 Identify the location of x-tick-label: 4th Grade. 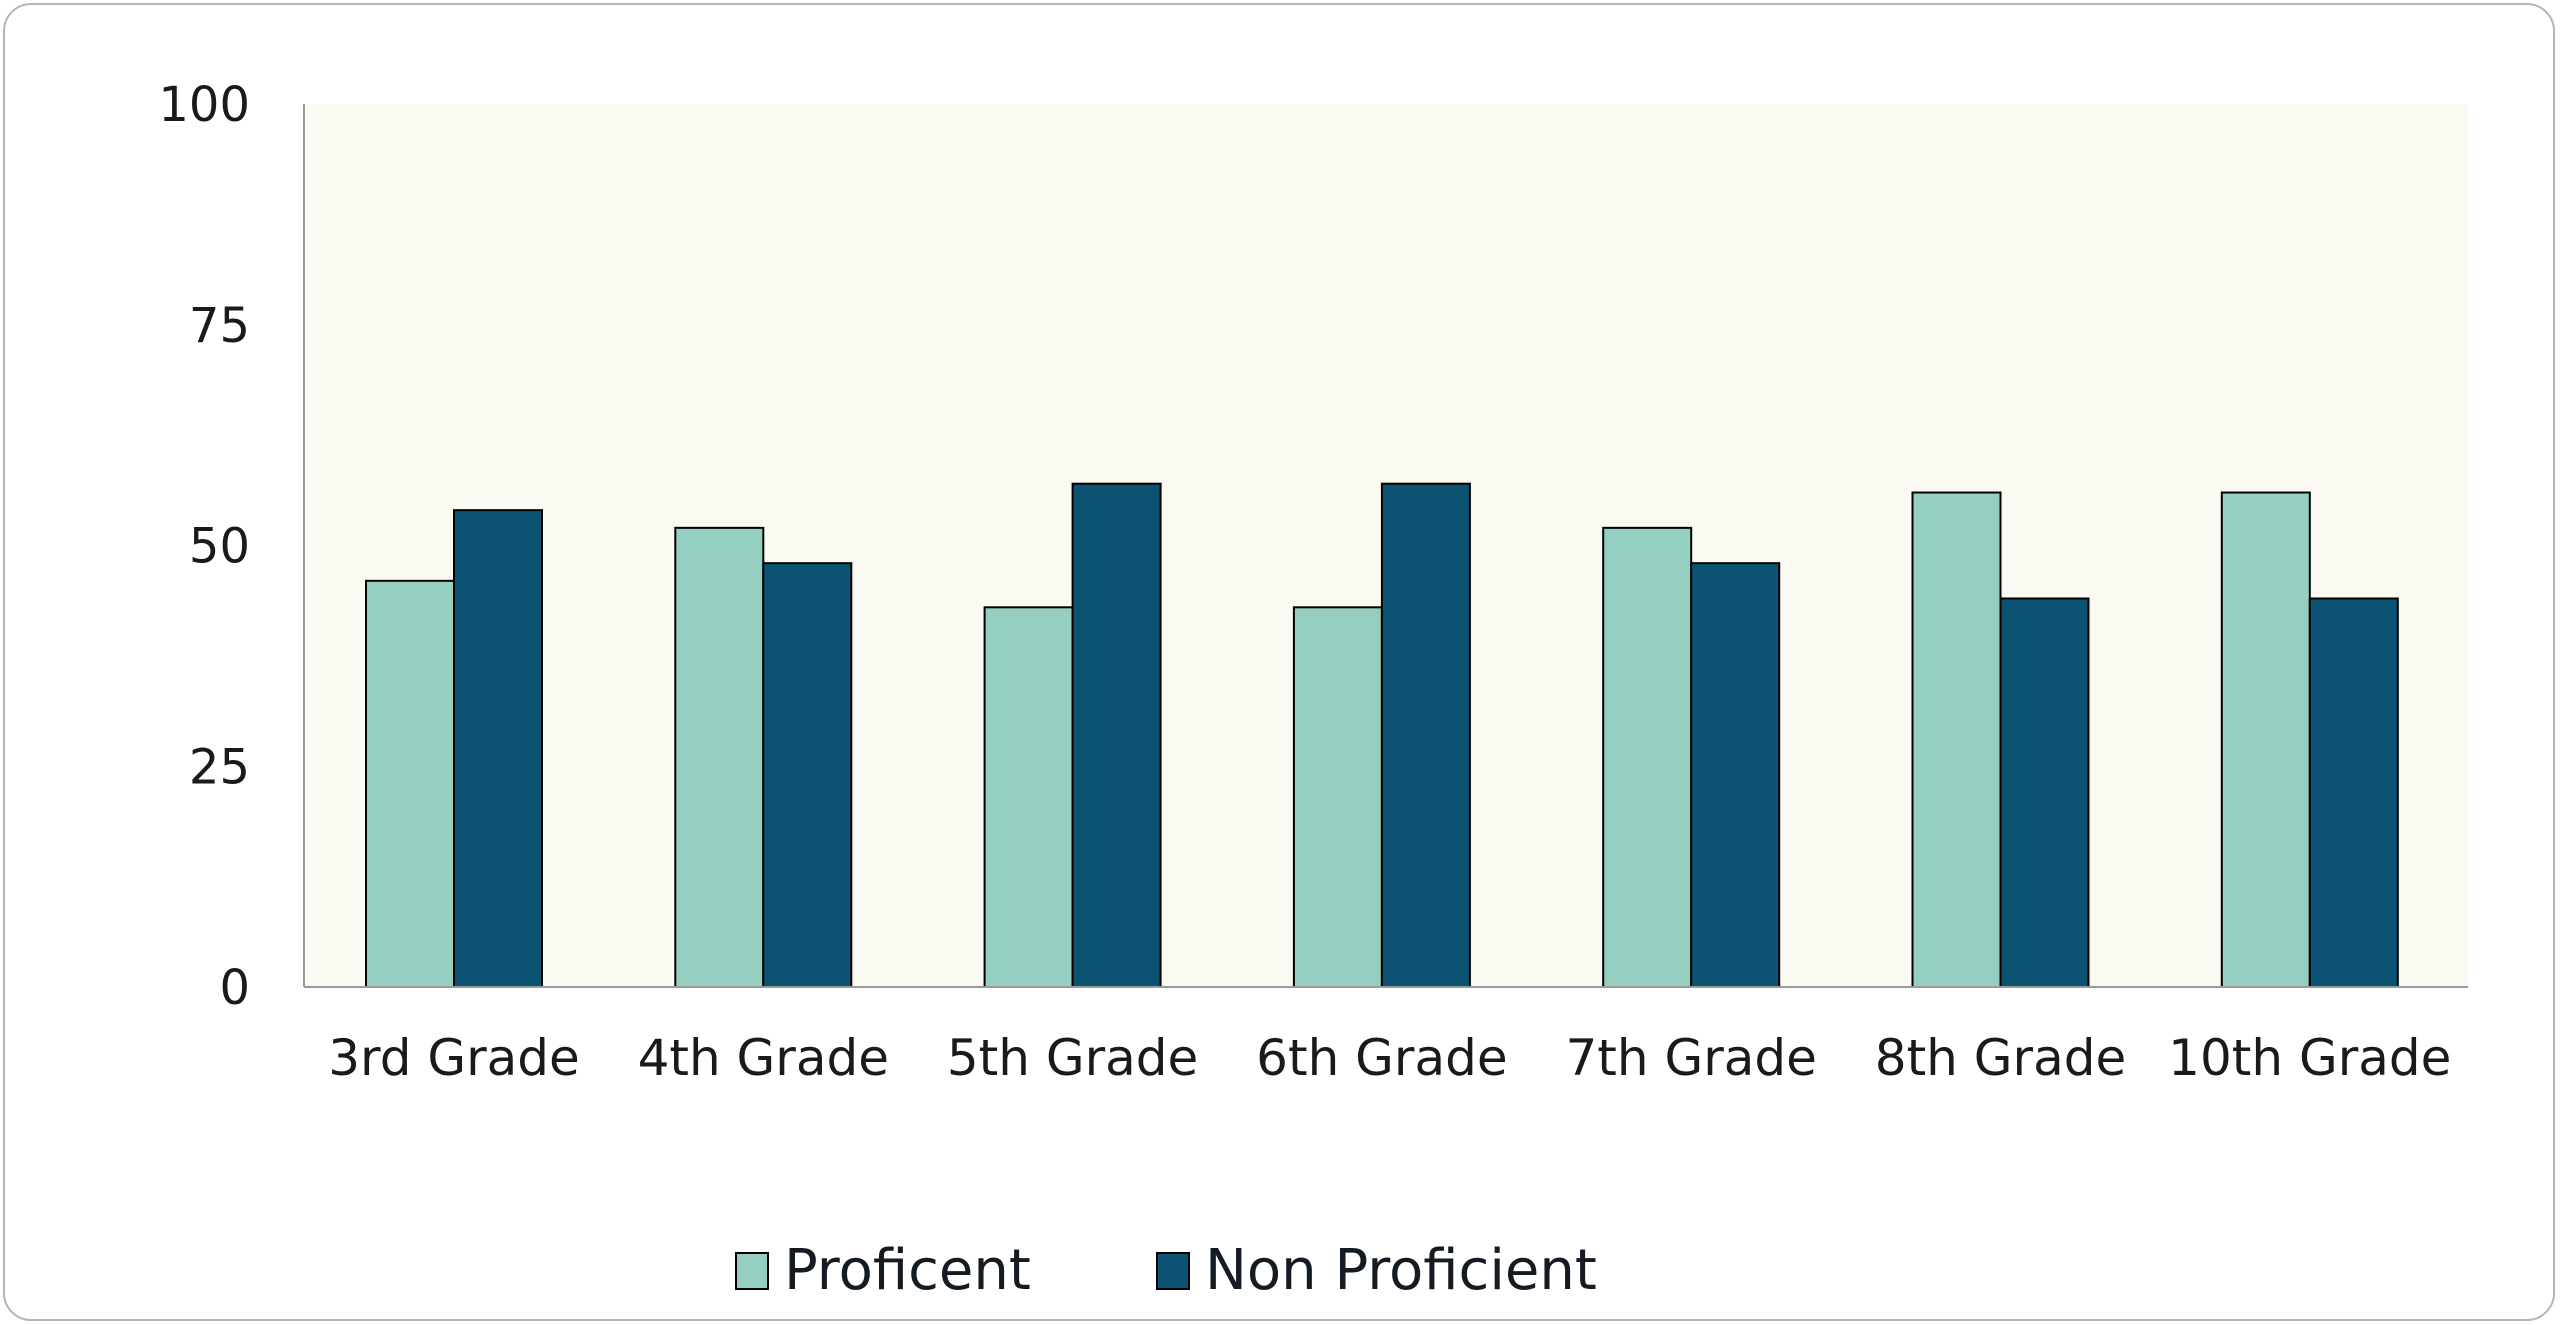
(763, 1058).